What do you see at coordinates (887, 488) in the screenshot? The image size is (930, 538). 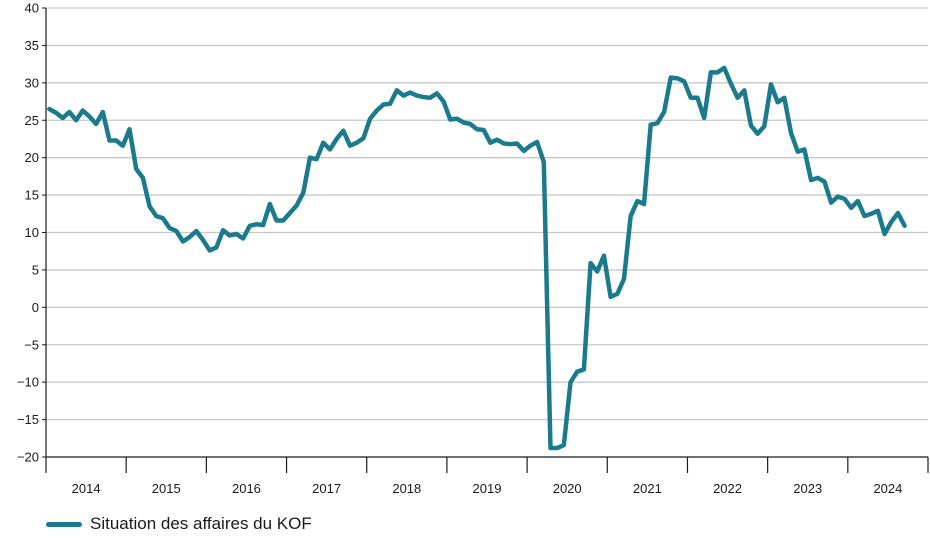 I see `x-tick-label: 2024` at bounding box center [887, 488].